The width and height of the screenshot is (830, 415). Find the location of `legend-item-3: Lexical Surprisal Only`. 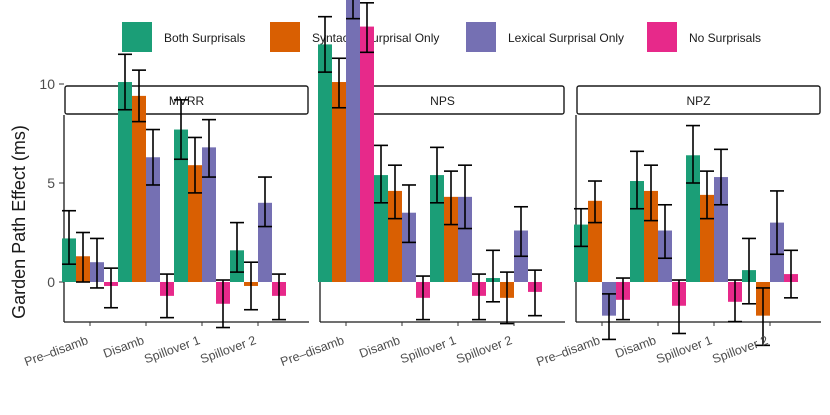

legend-item-3: Lexical Surprisal Only is located at coordinates (545, 37).